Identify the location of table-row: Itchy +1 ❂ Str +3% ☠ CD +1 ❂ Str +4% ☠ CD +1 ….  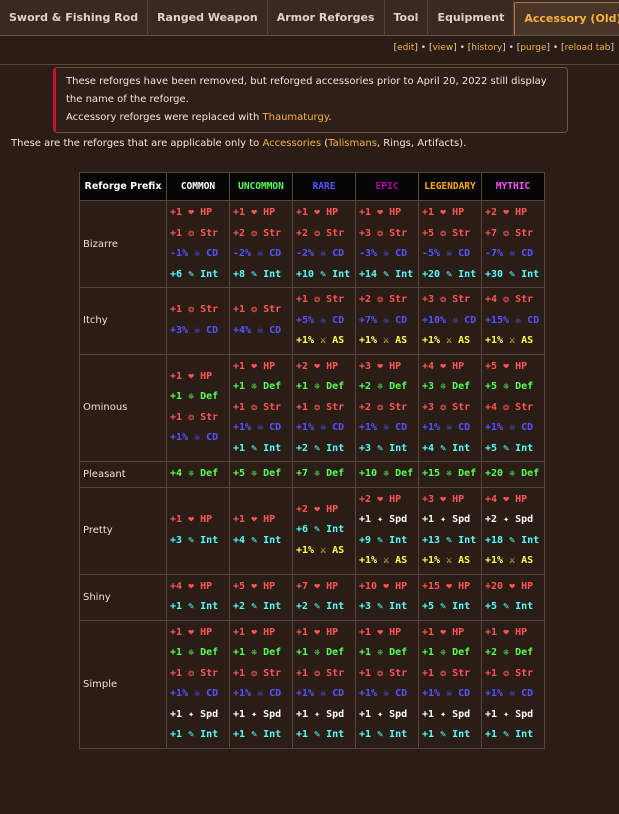
(312, 321).